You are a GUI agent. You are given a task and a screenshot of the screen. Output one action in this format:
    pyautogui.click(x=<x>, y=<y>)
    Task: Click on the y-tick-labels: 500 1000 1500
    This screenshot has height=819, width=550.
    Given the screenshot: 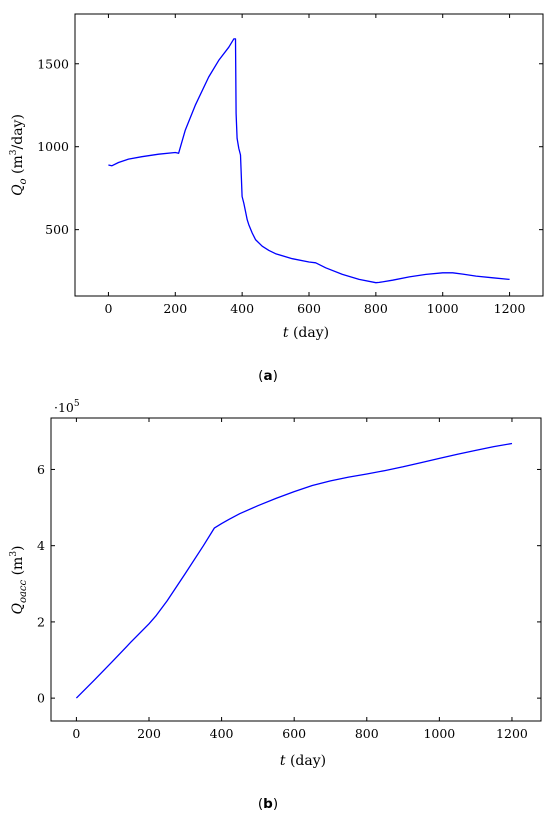 What is the action you would take?
    pyautogui.click(x=53, y=146)
    